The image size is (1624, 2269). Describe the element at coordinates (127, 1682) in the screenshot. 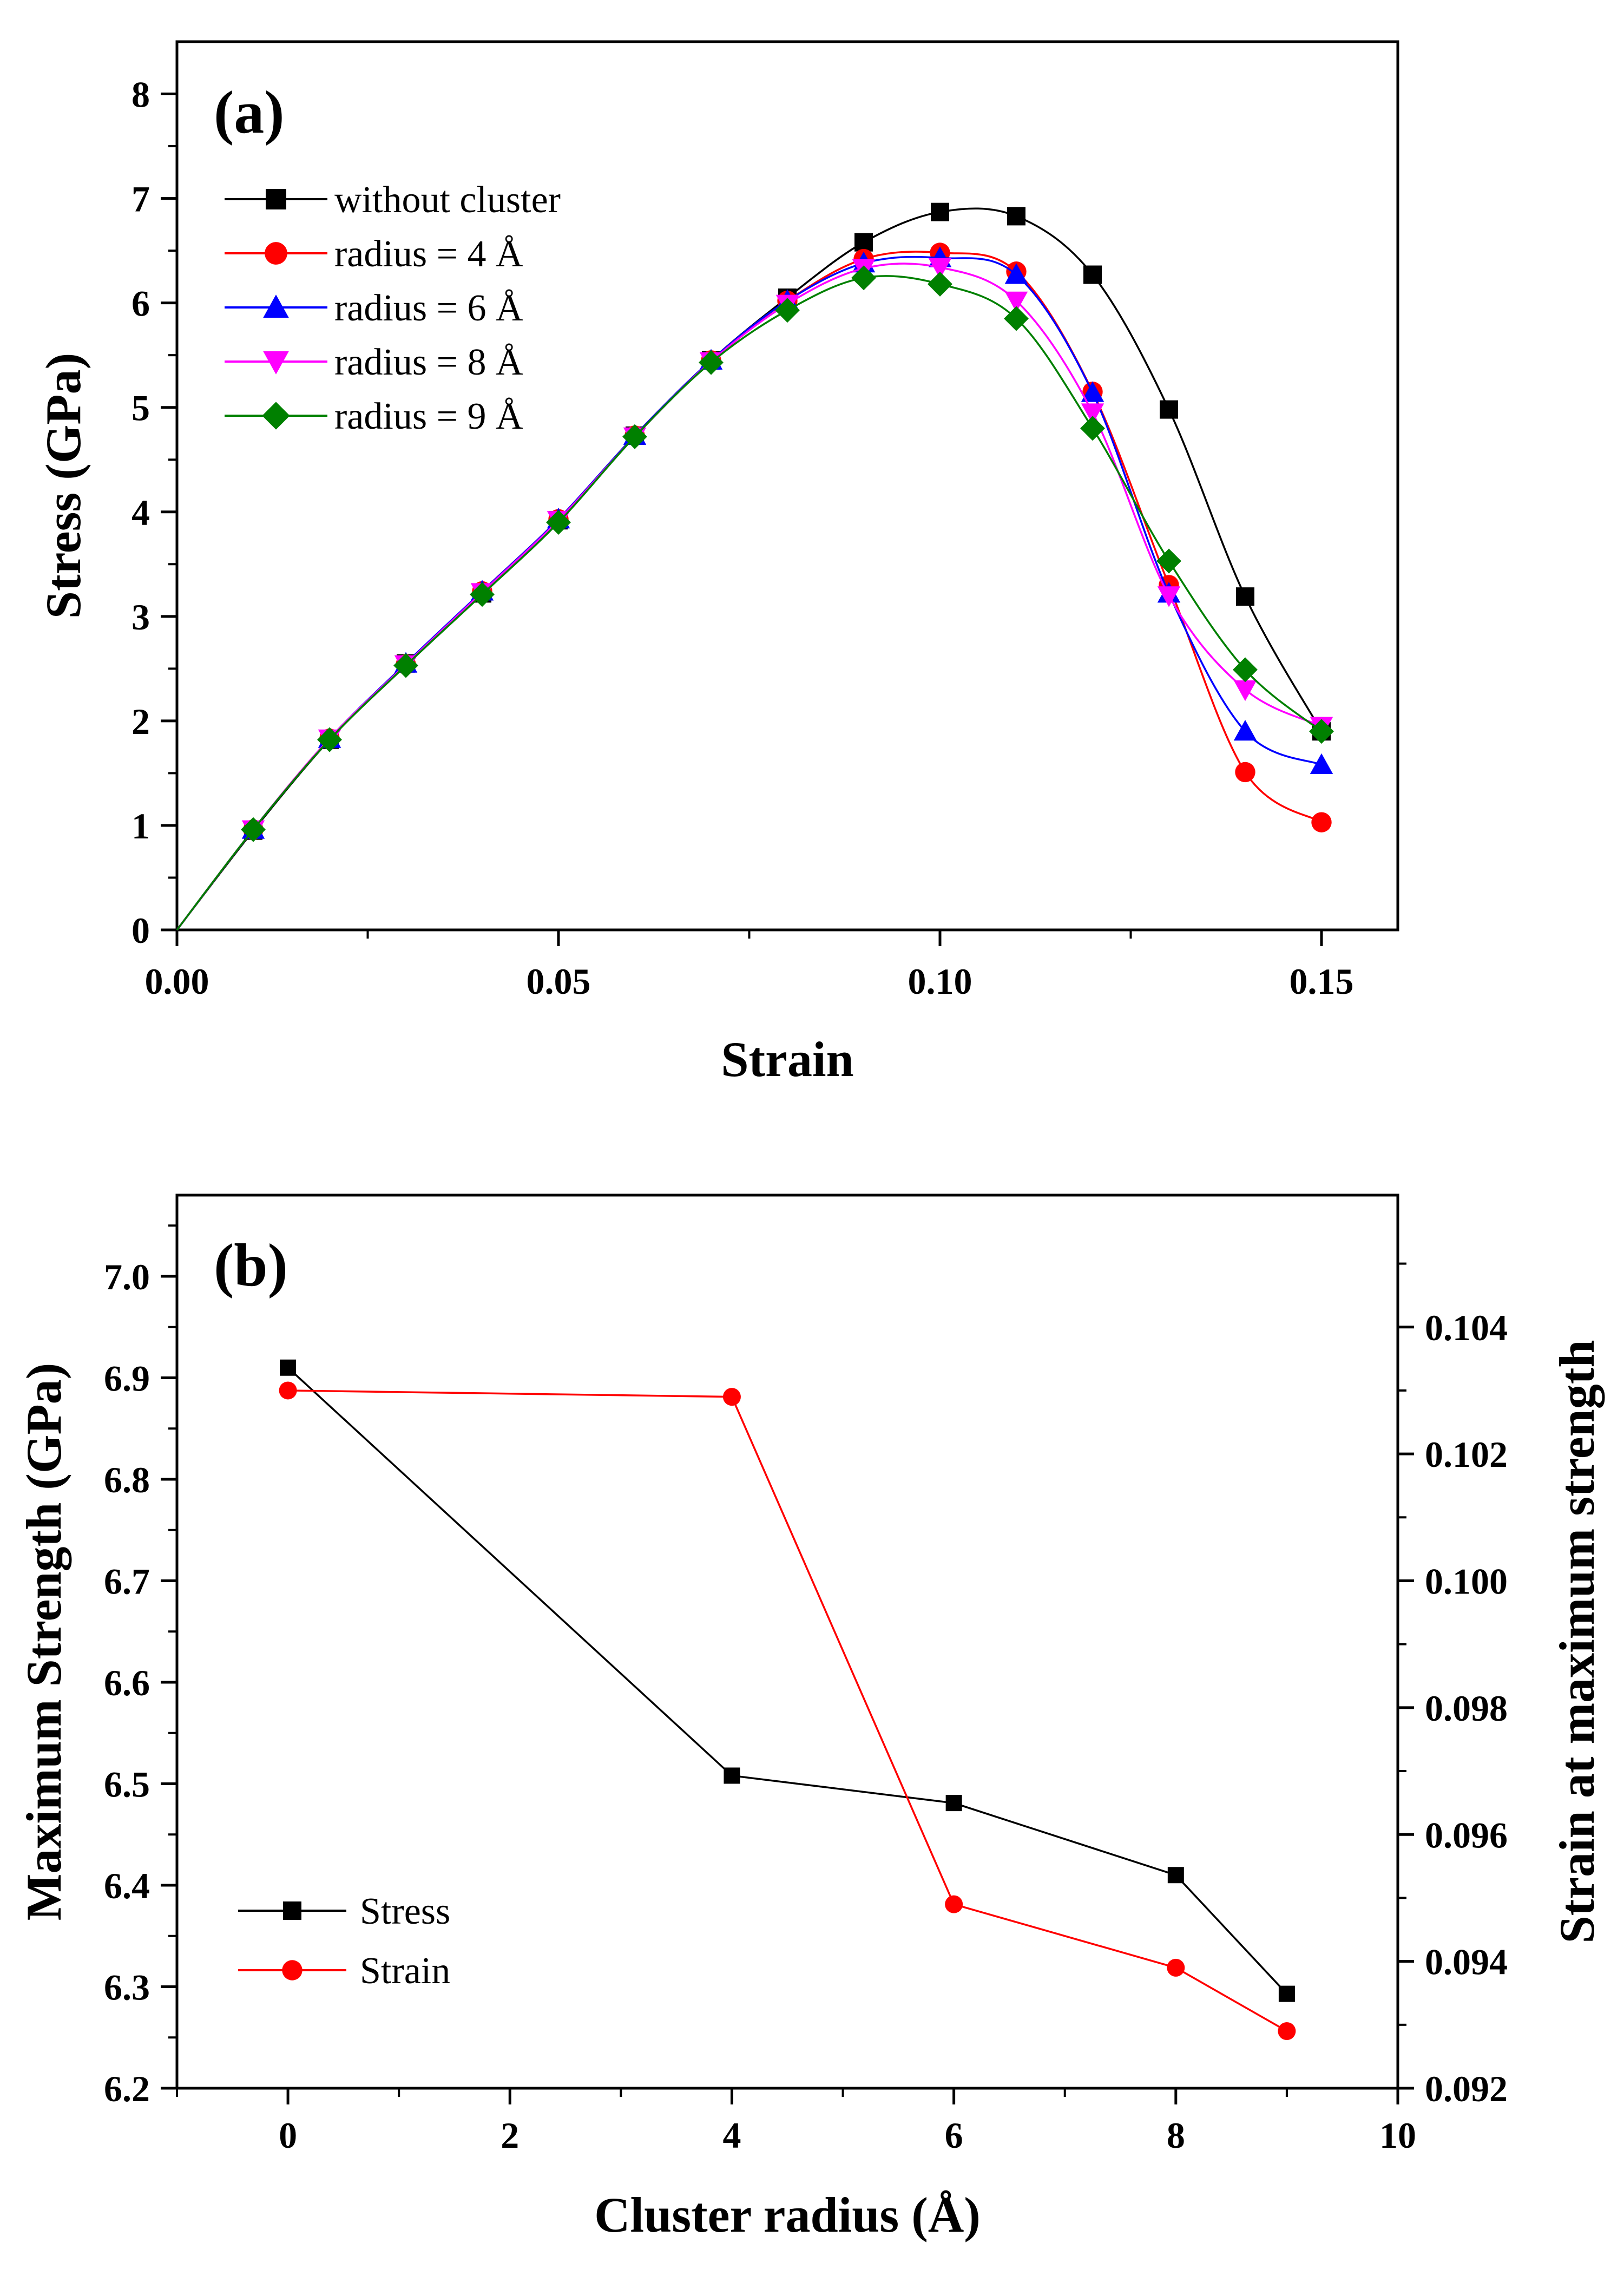

I see `panel-b-y-tick-label: 6.6` at that location.